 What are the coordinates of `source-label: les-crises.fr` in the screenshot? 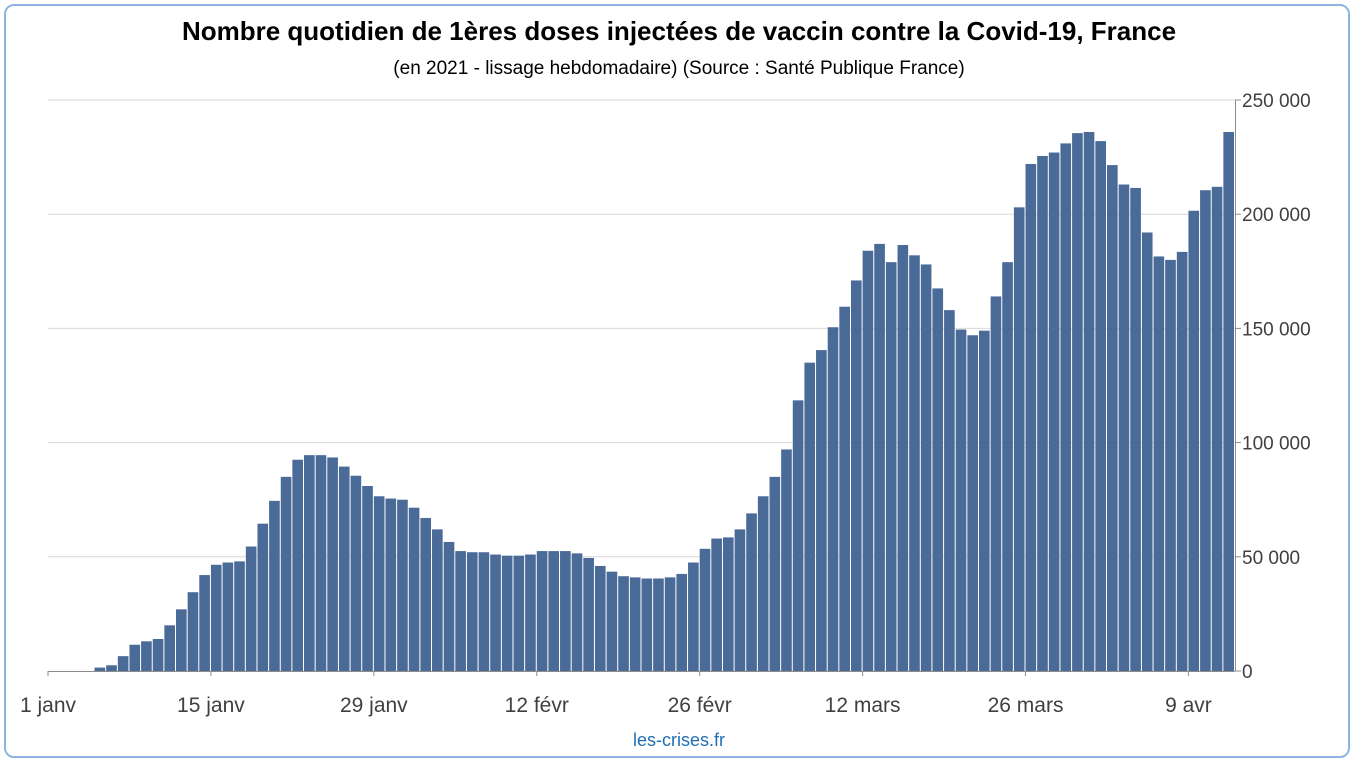 It's located at (678, 740).